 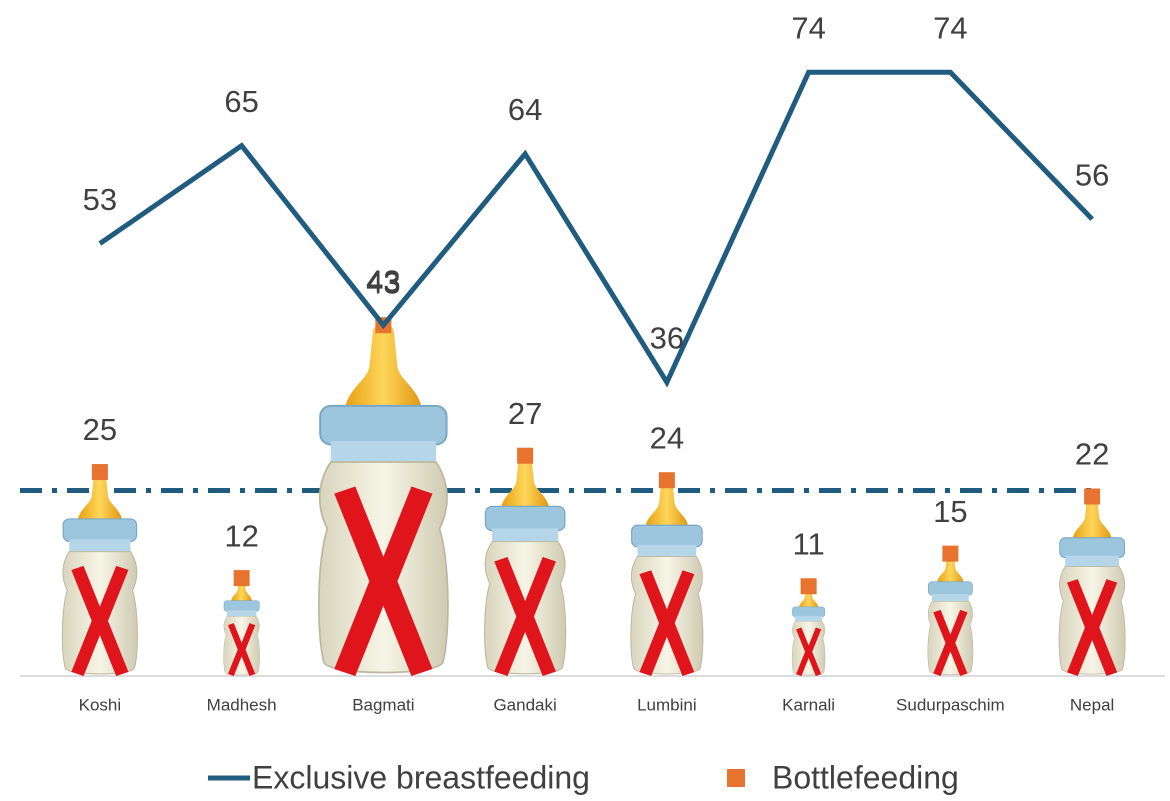 What do you see at coordinates (524, 704) in the screenshot?
I see `x-tick-label: Gandaki` at bounding box center [524, 704].